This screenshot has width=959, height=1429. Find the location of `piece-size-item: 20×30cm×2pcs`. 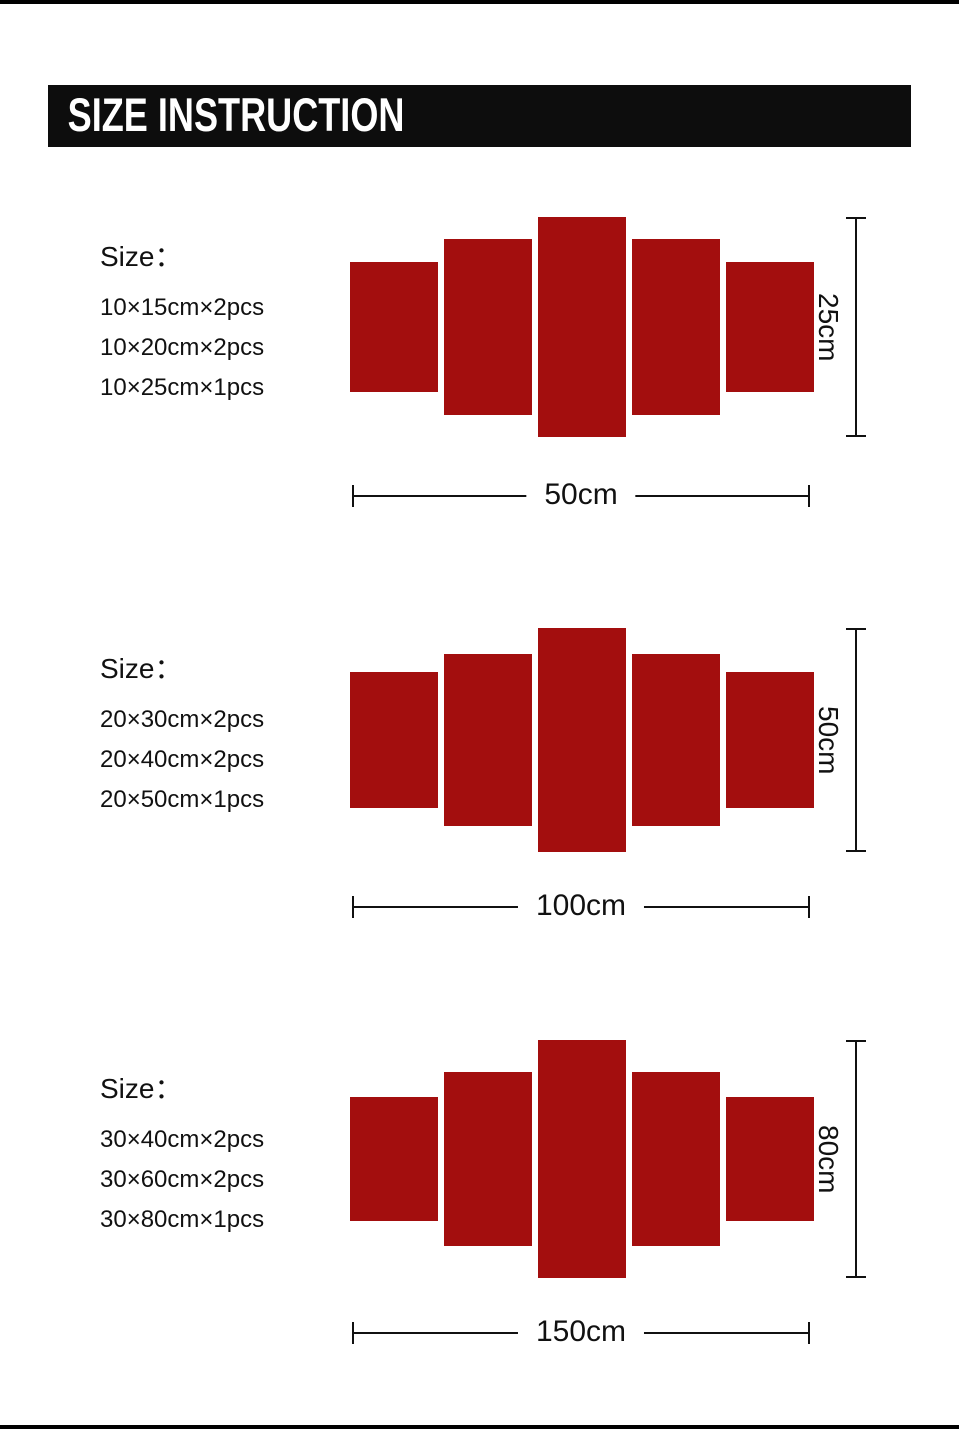

piece-size-item: 20×30cm×2pcs is located at coordinates (182, 719).